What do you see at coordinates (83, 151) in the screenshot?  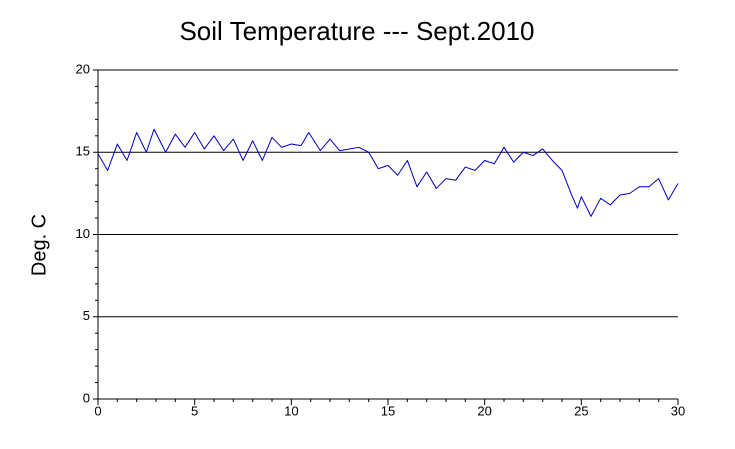 I see `y-tick-label: 15` at bounding box center [83, 151].